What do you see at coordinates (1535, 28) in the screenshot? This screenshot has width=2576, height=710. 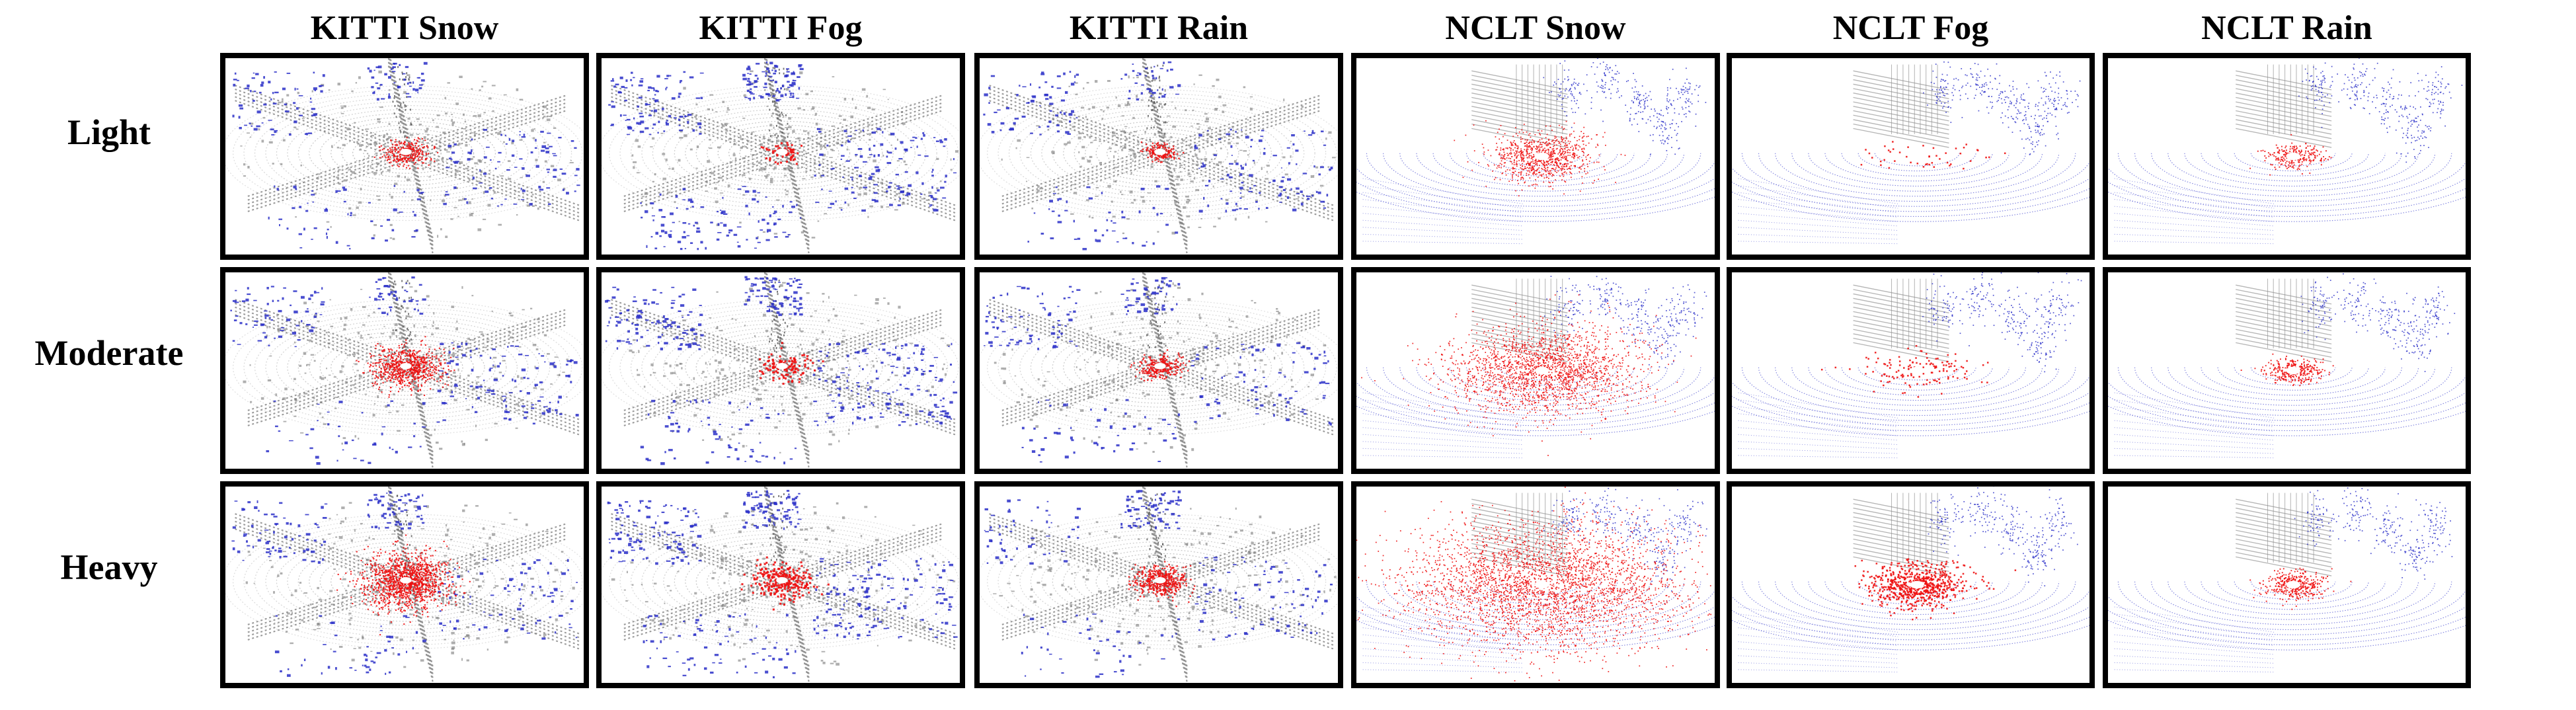 I see `column-header-nclt-snow: NCLT Snow` at bounding box center [1535, 28].